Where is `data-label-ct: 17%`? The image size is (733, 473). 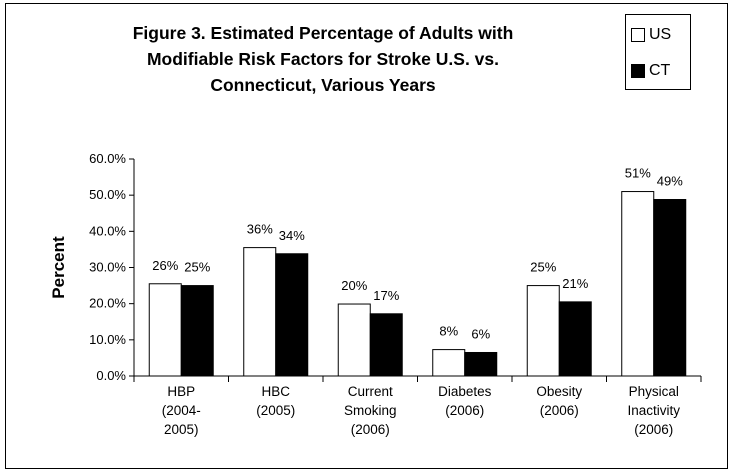 data-label-ct: 17% is located at coordinates (386, 295).